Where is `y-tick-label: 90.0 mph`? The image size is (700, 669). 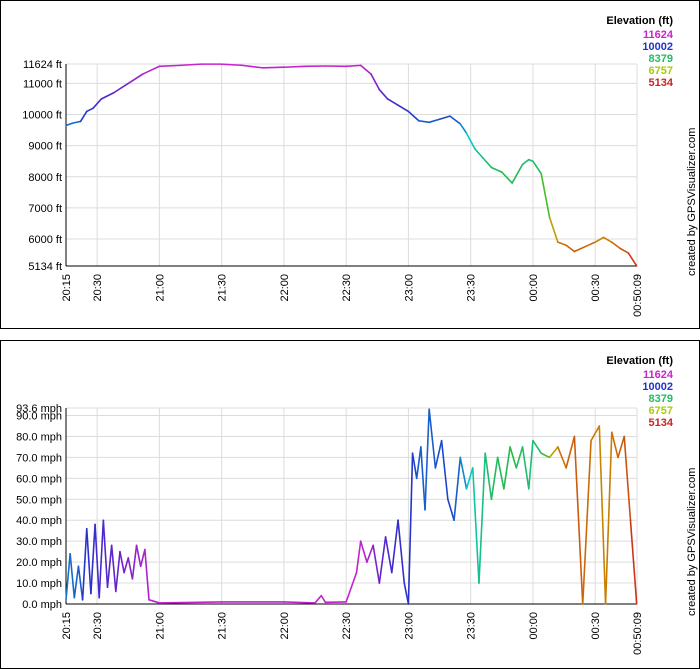
y-tick-label: 90.0 mph is located at coordinates (39, 417).